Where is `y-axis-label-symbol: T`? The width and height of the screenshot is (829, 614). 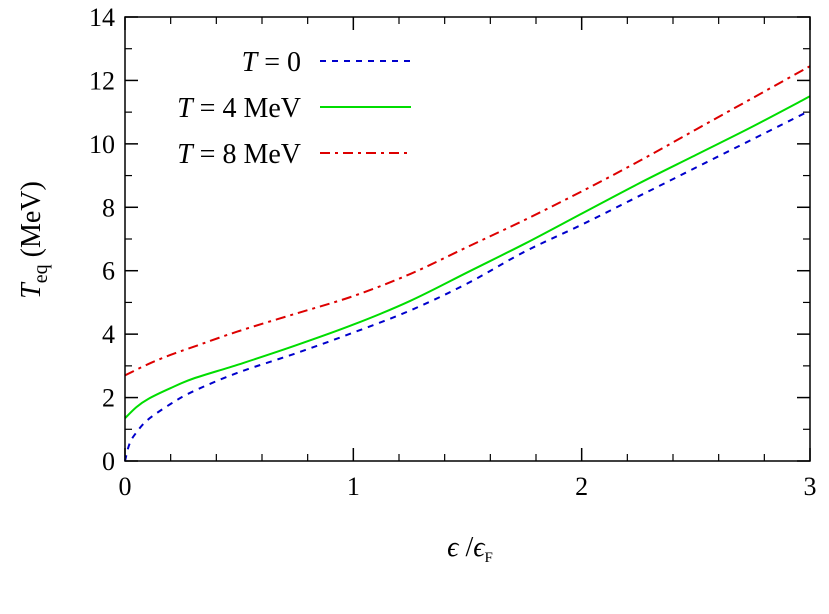 y-axis-label-symbol: T is located at coordinates (31, 290).